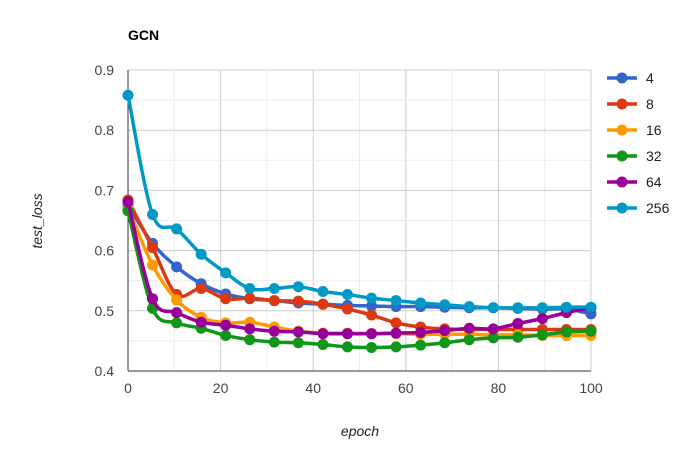 The width and height of the screenshot is (692, 450). Describe the element at coordinates (634, 182) in the screenshot. I see `legend-item: 64` at that location.